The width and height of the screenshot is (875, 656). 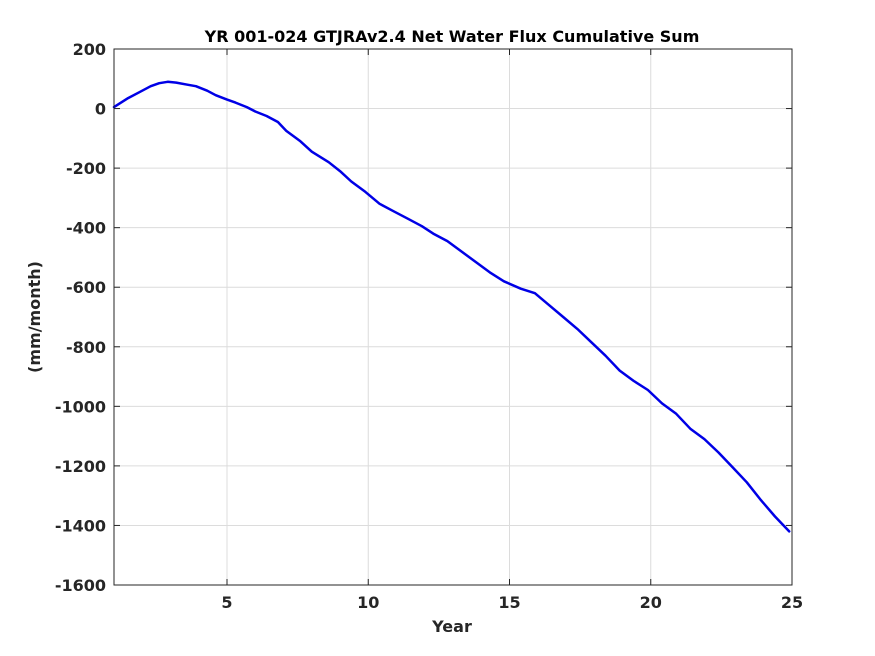 What do you see at coordinates (86, 347) in the screenshot?
I see `y-tick-label: -800` at bounding box center [86, 347].